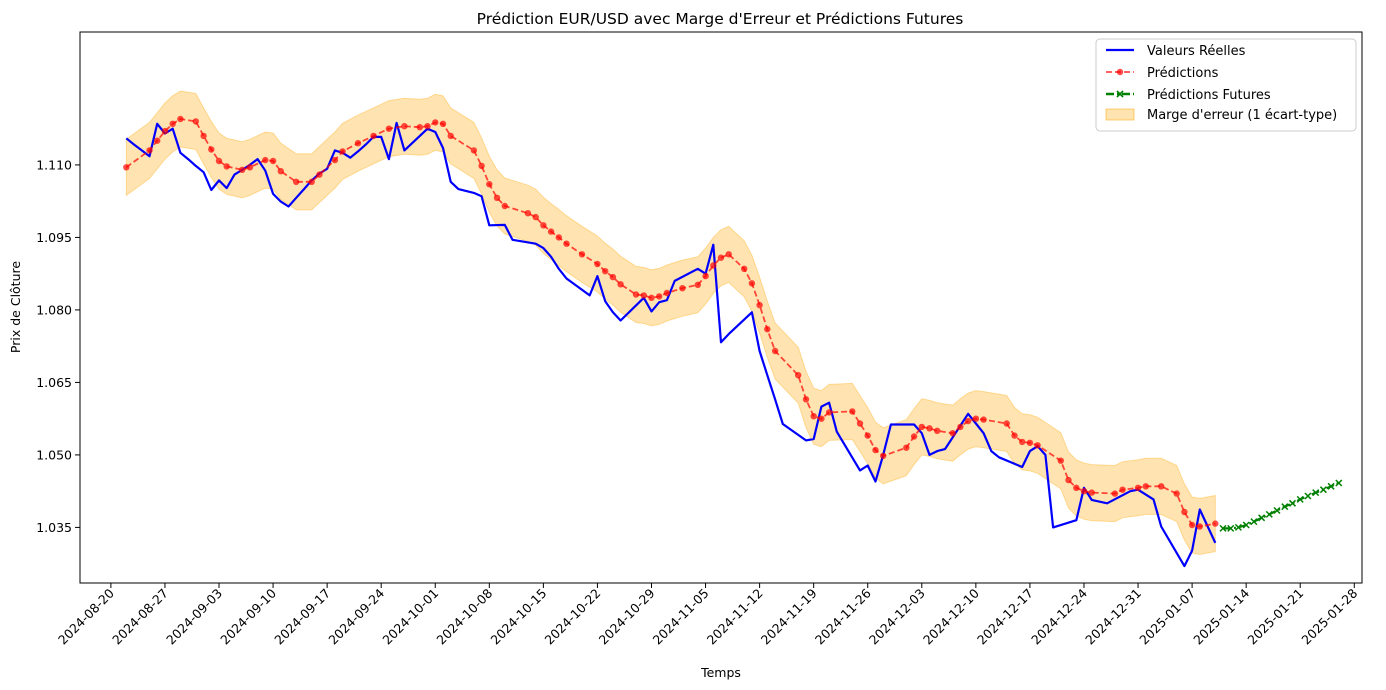 The image size is (1386, 690). I want to click on legend-label-actual: Valeurs Réelles, so click(1196, 51).